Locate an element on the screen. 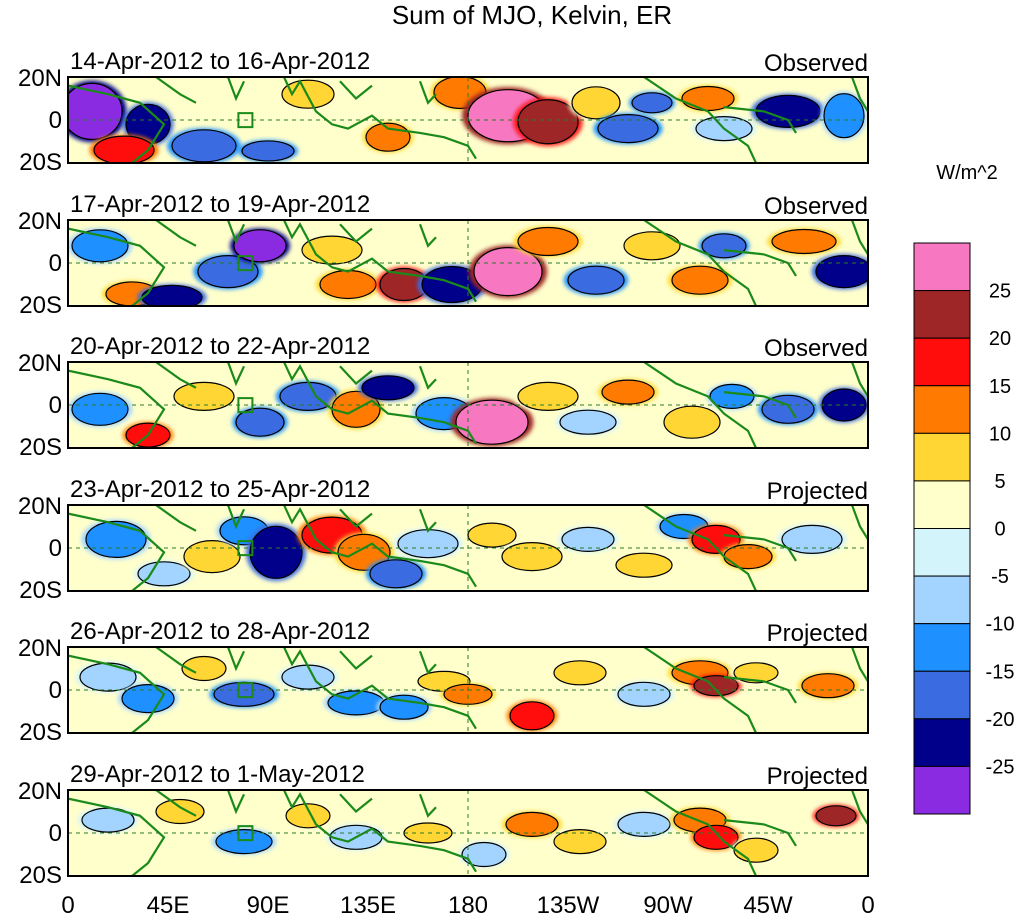  colorbar-units: W/m^2 is located at coordinates (967, 173).